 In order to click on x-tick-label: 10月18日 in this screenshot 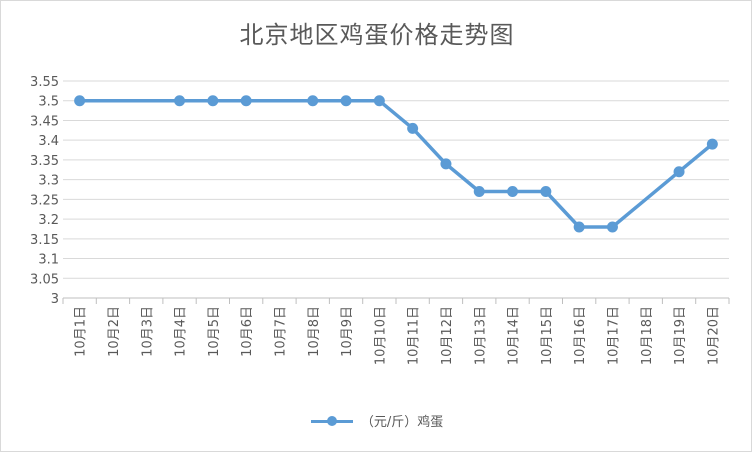, I will do `click(647, 335)`.